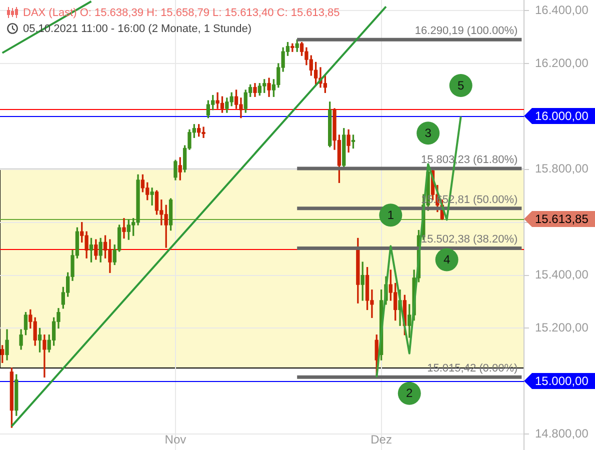 Image resolution: width=595 pixels, height=450 pixels. Describe the element at coordinates (428, 133) in the screenshot. I see `annotation: 3` at that location.